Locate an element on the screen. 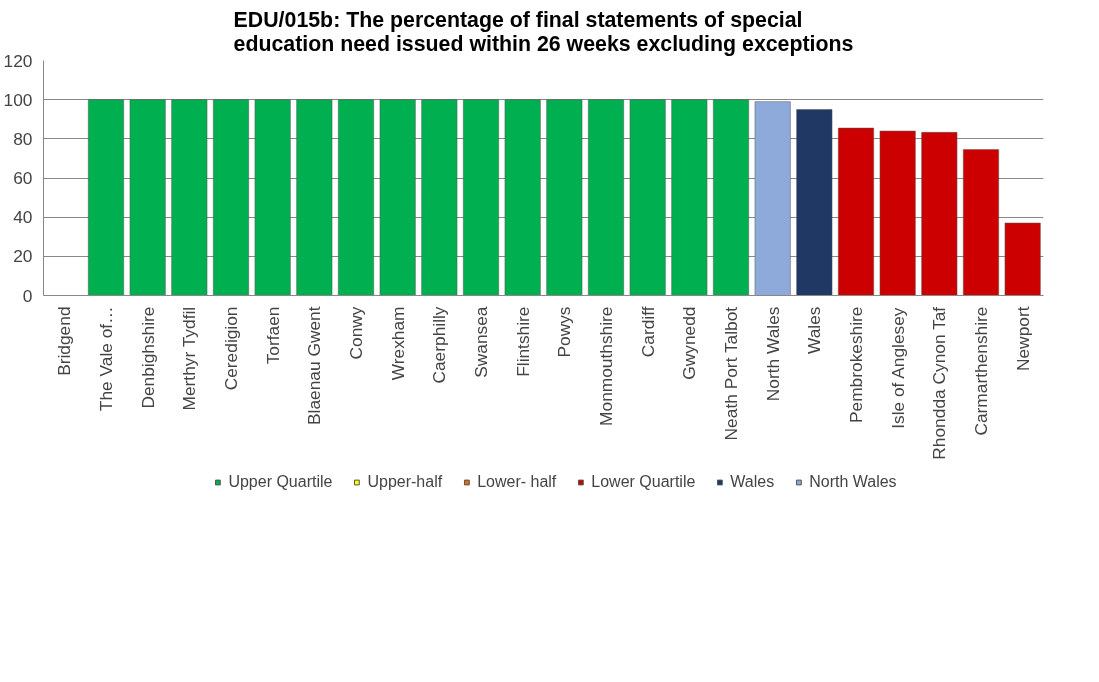 The height and width of the screenshot is (682, 1099). x-tick-label: Rhondda Cynon Taf is located at coordinates (939, 383).